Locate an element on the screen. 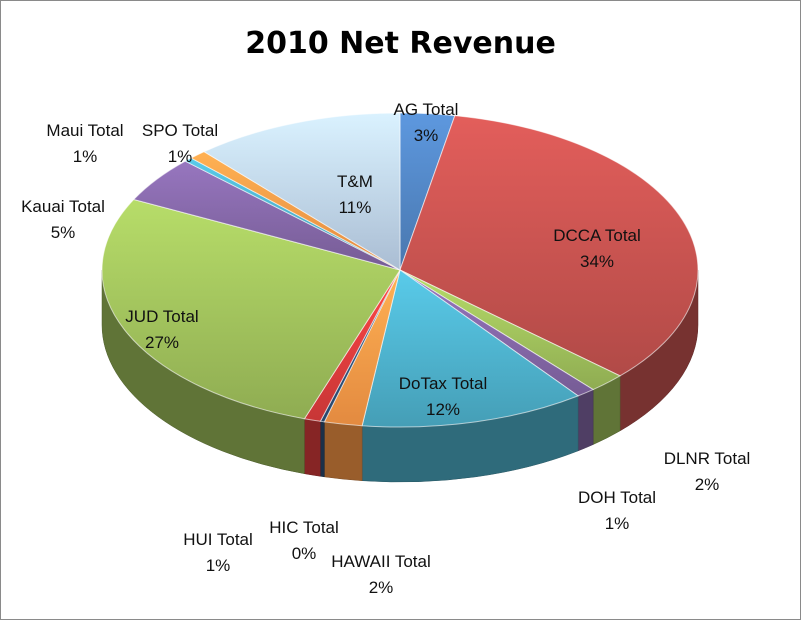  slice-label-value: 5% is located at coordinates (63, 232).